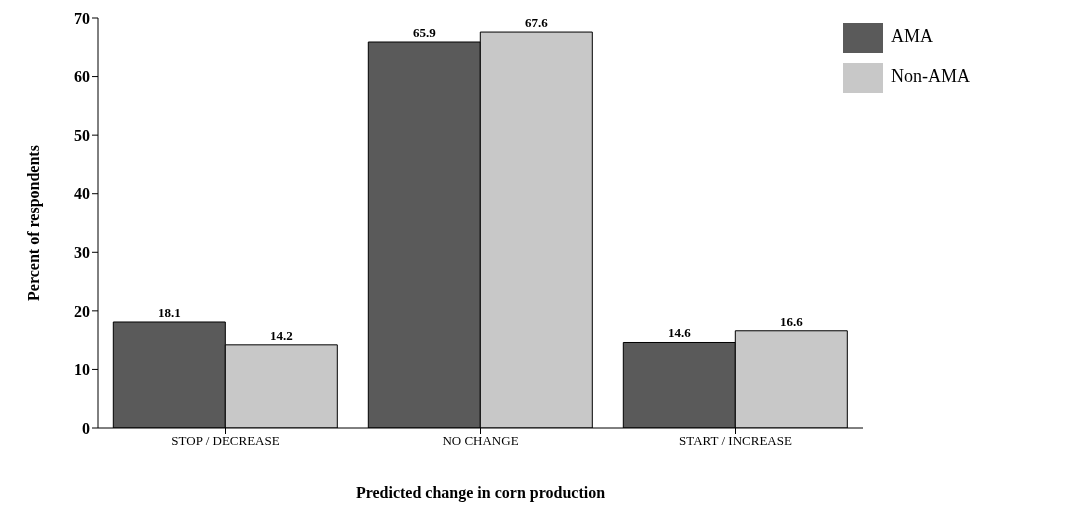  I want to click on legend-label: Non-AMA, so click(930, 75).